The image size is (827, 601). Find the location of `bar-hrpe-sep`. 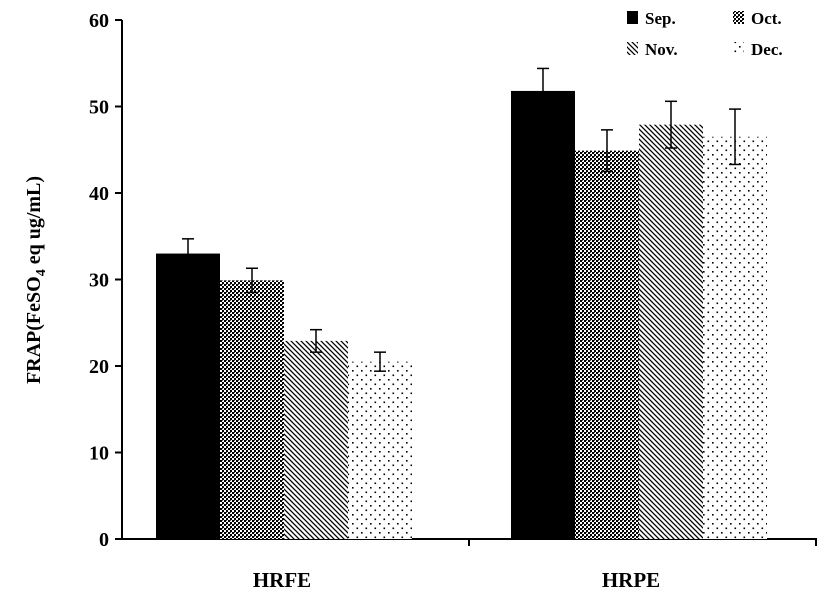

bar-hrpe-sep is located at coordinates (543, 315).